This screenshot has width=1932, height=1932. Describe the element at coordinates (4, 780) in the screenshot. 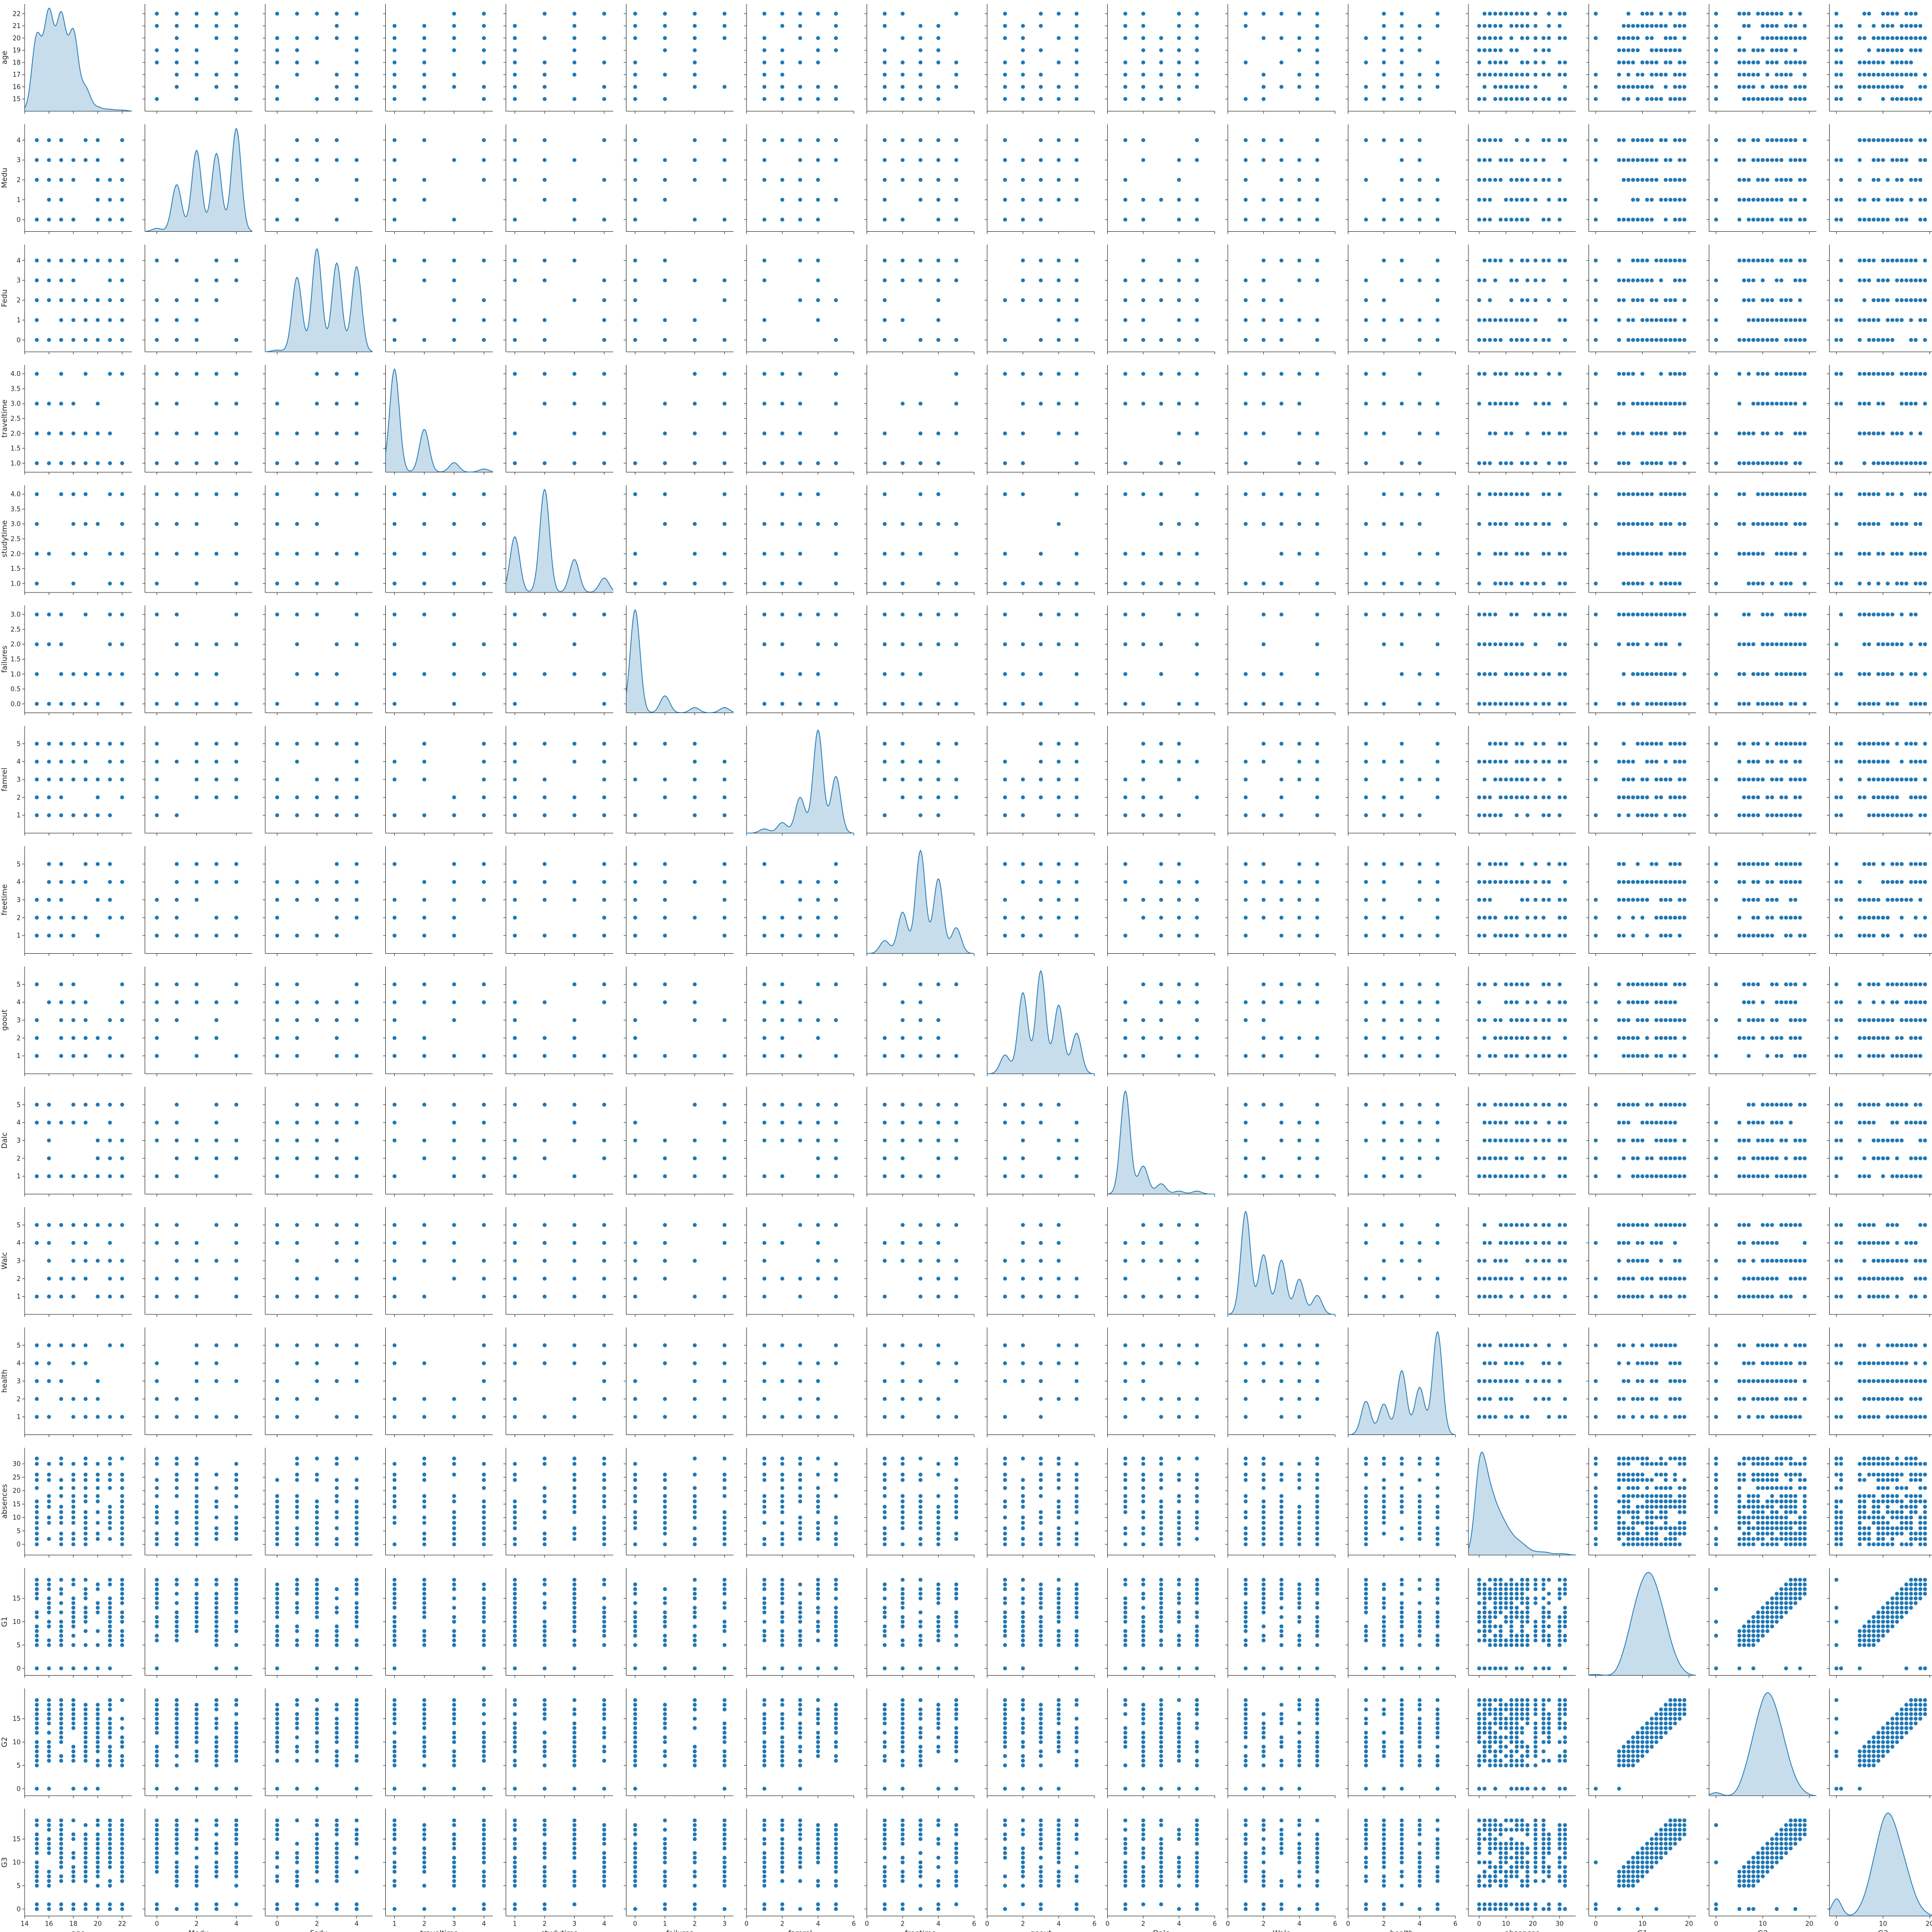

I see `y-axis-label: famrel` at that location.